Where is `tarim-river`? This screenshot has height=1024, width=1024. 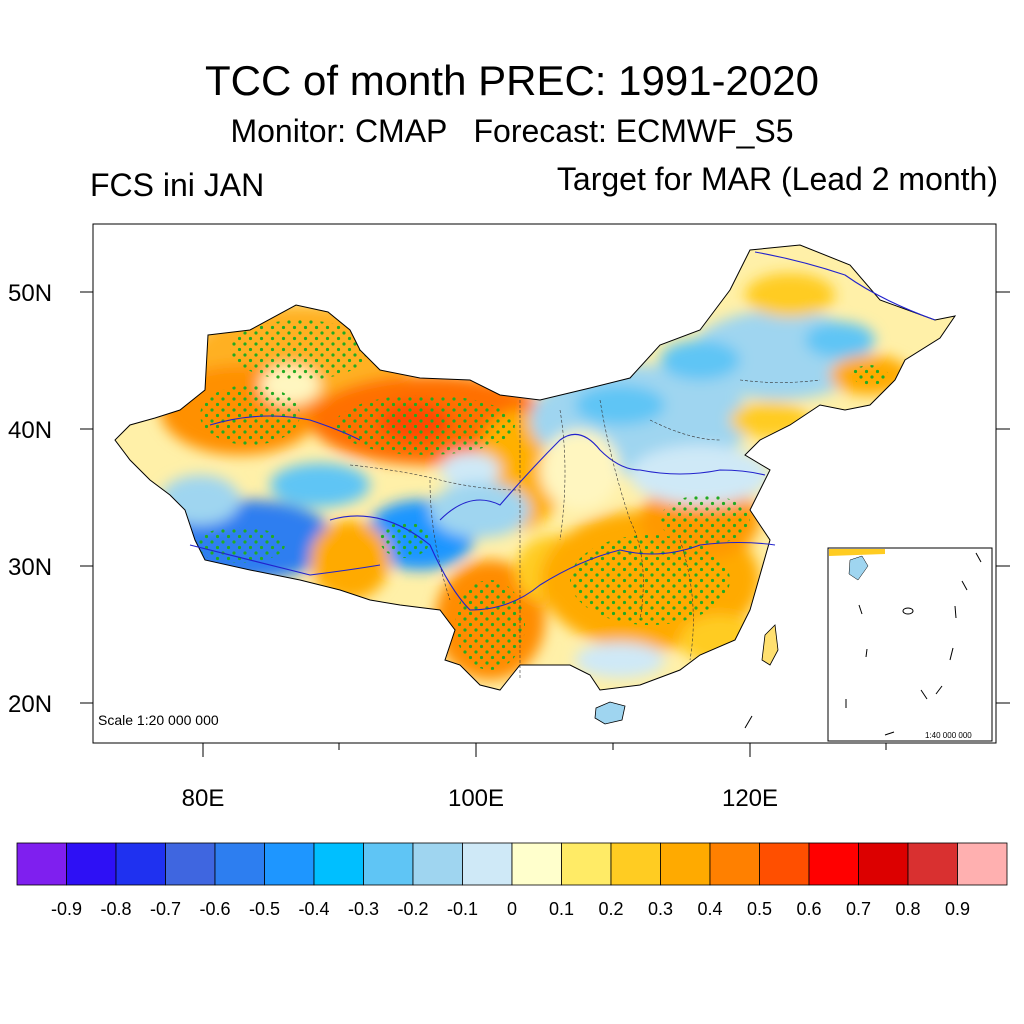 tarim-river is located at coordinates (285, 428).